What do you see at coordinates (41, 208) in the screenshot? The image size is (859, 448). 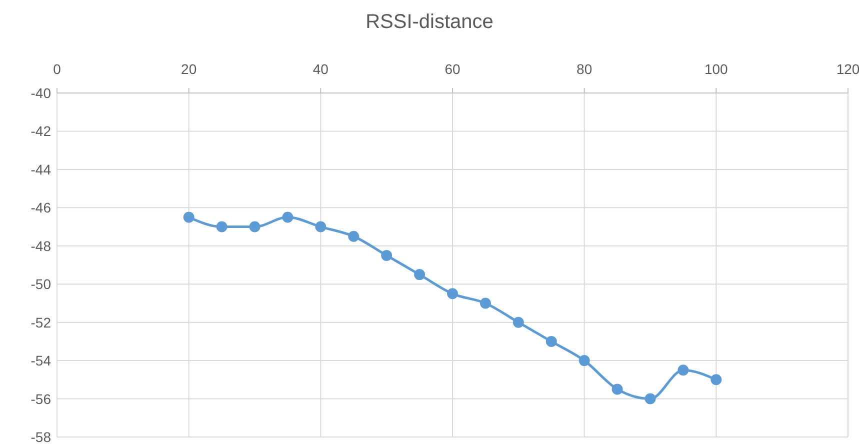 I see `y-tick-label: -46` at bounding box center [41, 208].